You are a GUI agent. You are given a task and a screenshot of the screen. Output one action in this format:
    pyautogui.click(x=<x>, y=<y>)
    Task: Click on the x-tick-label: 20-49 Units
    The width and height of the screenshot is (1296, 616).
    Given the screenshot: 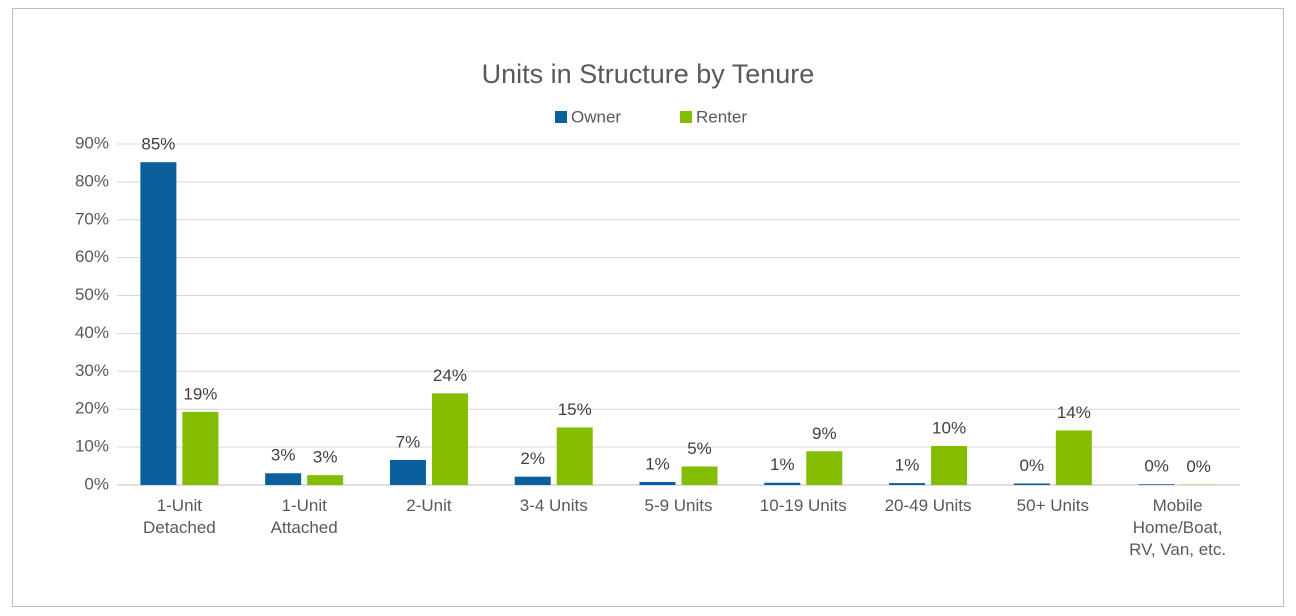 What is the action you would take?
    pyautogui.click(x=928, y=505)
    